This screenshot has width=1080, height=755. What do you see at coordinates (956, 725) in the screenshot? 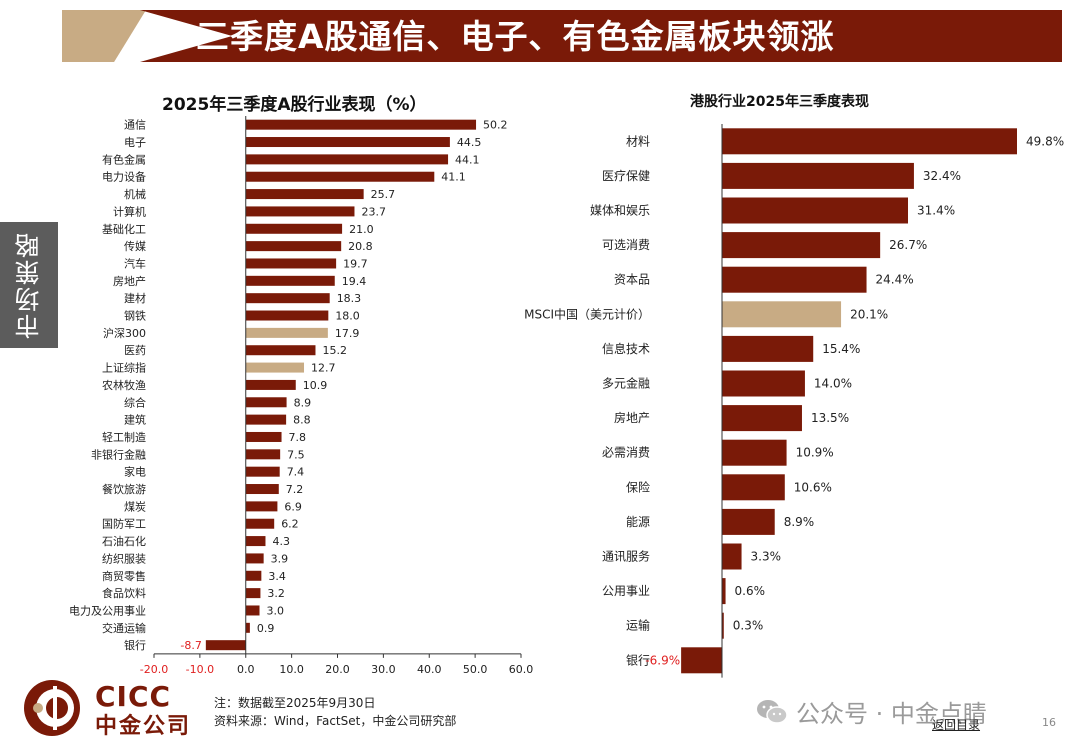
I see `back-to-contents-link: 返回目录` at bounding box center [956, 725].